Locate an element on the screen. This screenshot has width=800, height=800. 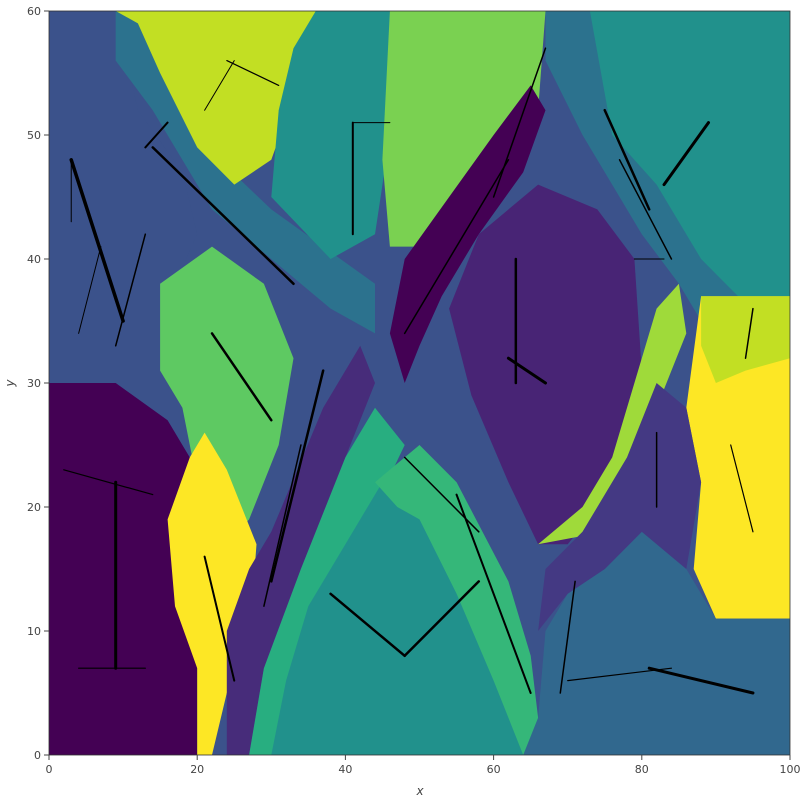
y-tick-label: 40 is located at coordinates (34, 259).